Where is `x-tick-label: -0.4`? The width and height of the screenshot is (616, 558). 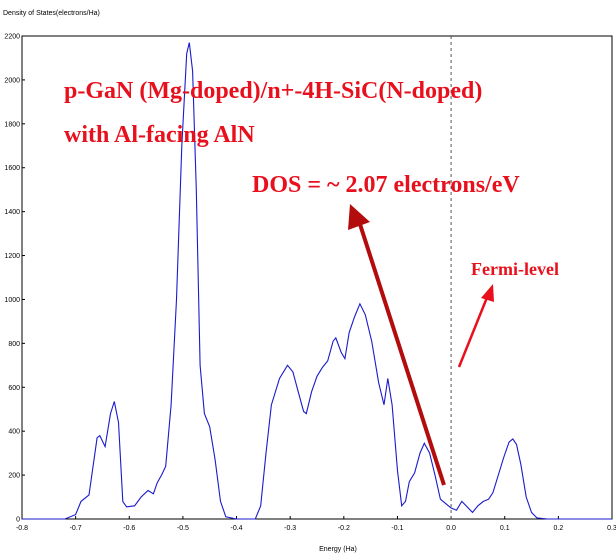
x-tick-label: -0.4 is located at coordinates (237, 528).